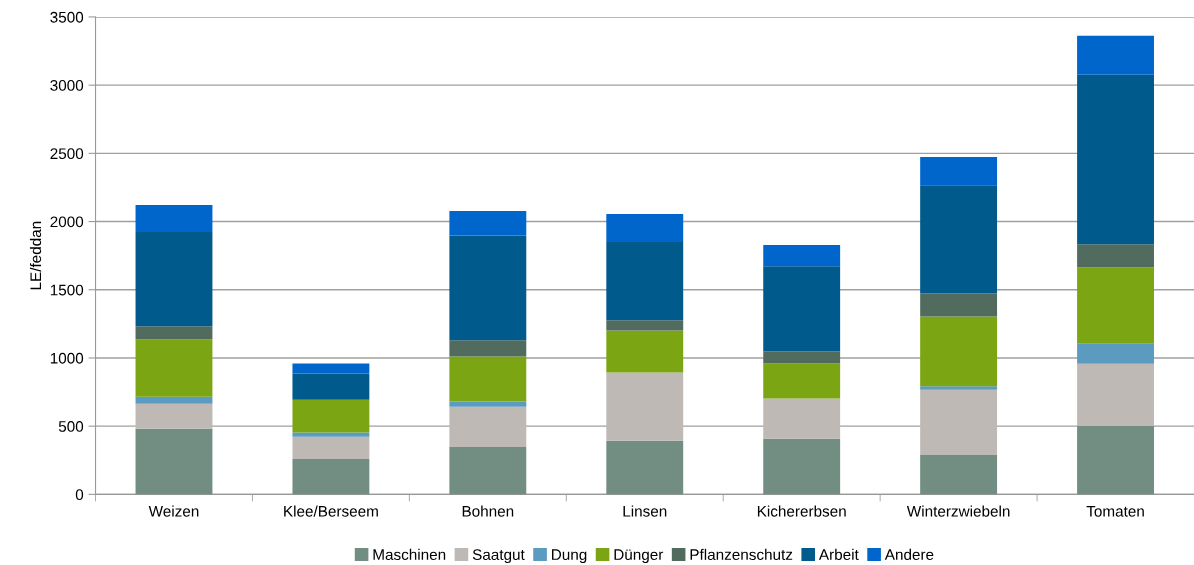 Image resolution: width=1194 pixels, height=565 pixels. Describe the element at coordinates (838, 554) in the screenshot. I see `legend-label: Arbeit` at that location.